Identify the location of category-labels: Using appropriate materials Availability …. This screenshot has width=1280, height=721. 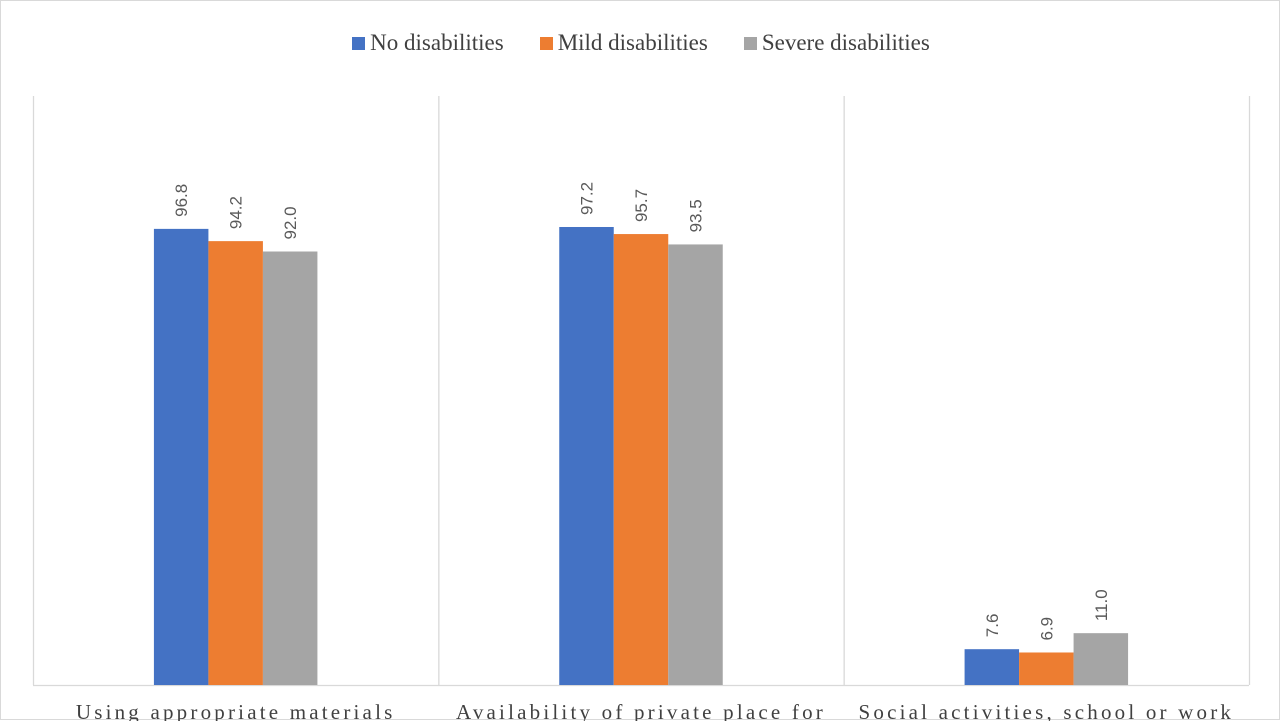
(655, 710).